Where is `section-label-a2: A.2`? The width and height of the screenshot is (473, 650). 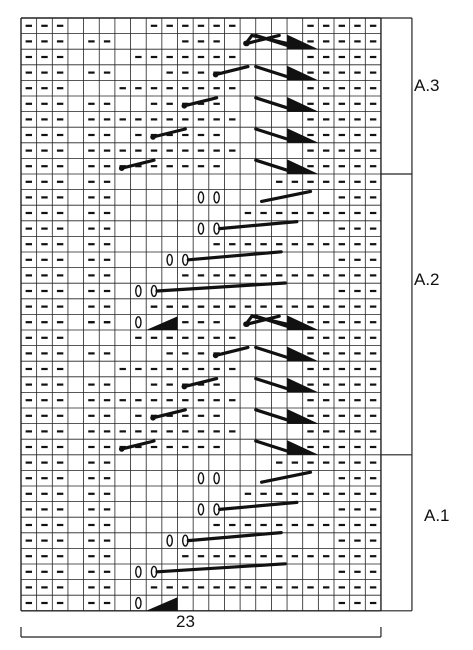
section-label-a2: A.2 is located at coordinates (427, 279).